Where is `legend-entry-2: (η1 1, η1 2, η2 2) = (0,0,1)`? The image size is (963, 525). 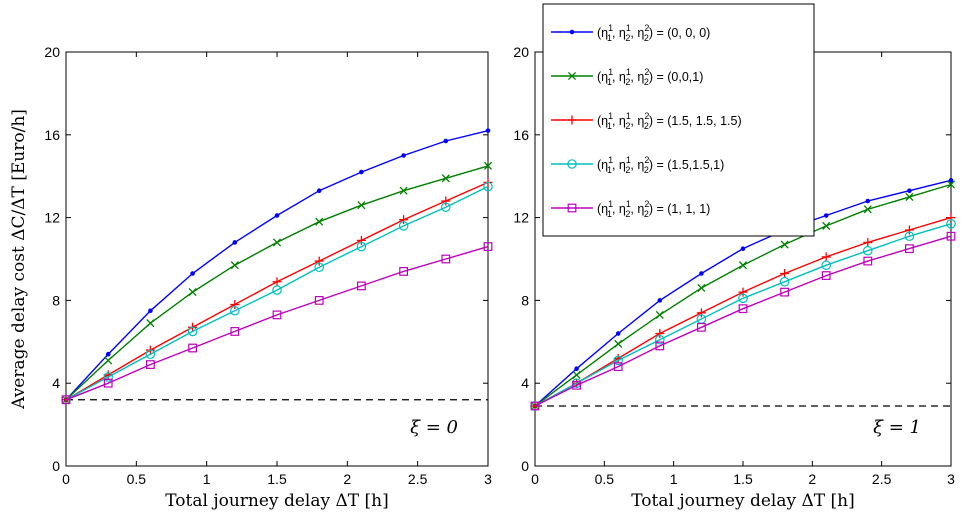 legend-entry-2: (η1 1, η1 2, η2 2) = (0,0,1) is located at coordinates (627, 77).